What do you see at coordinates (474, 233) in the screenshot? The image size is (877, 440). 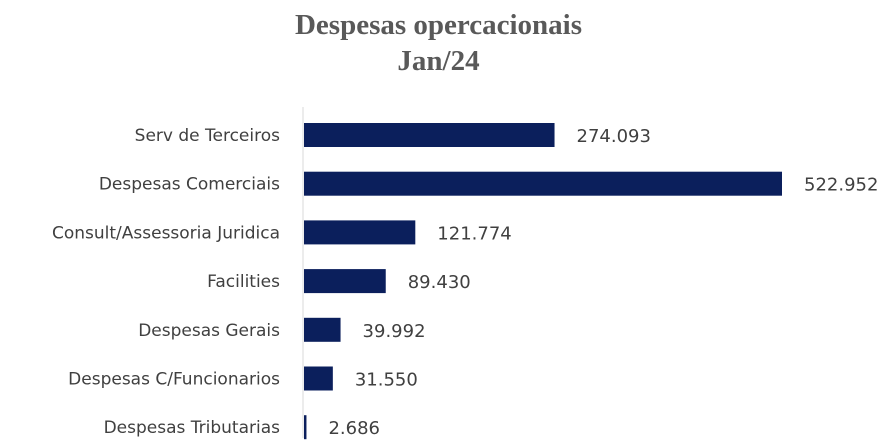 I see `data-label: 121.774` at bounding box center [474, 233].